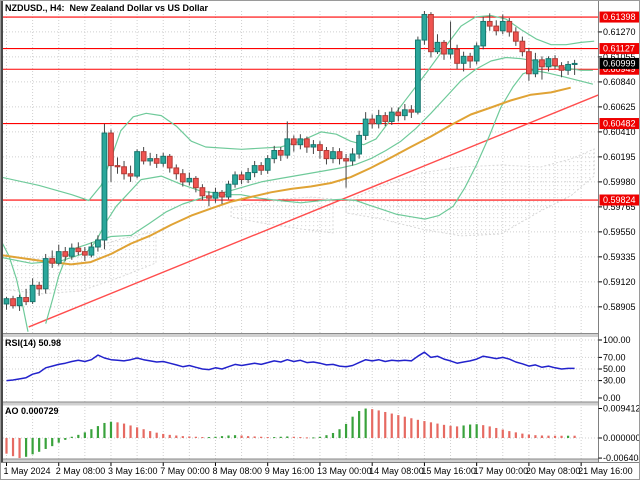  Describe the element at coordinates (621, 408) in the screenshot. I see `svg-text: 0.009412` at that location.